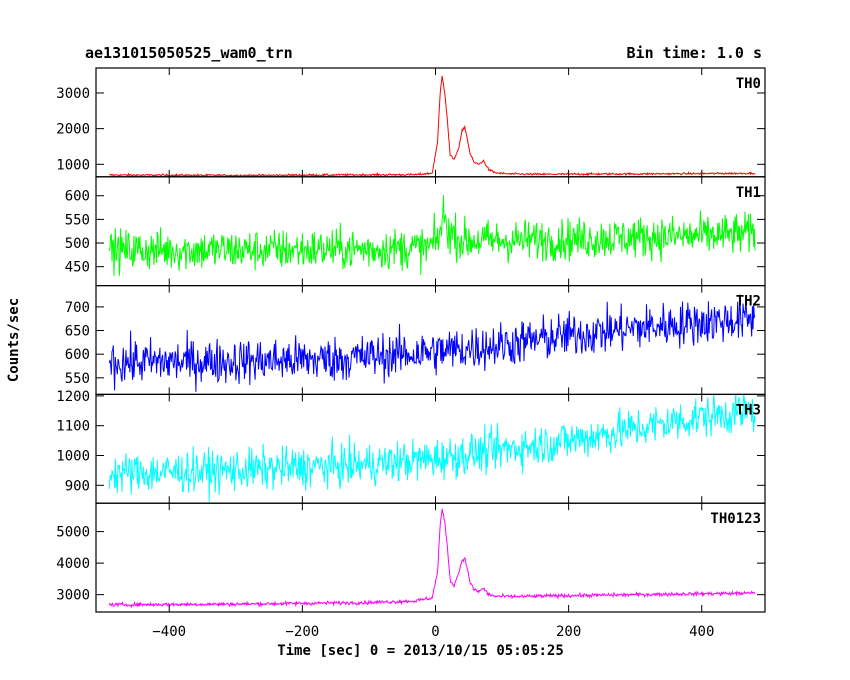  What do you see at coordinates (432, 126) in the screenshot?
I see `series-th0` at bounding box center [432, 126].